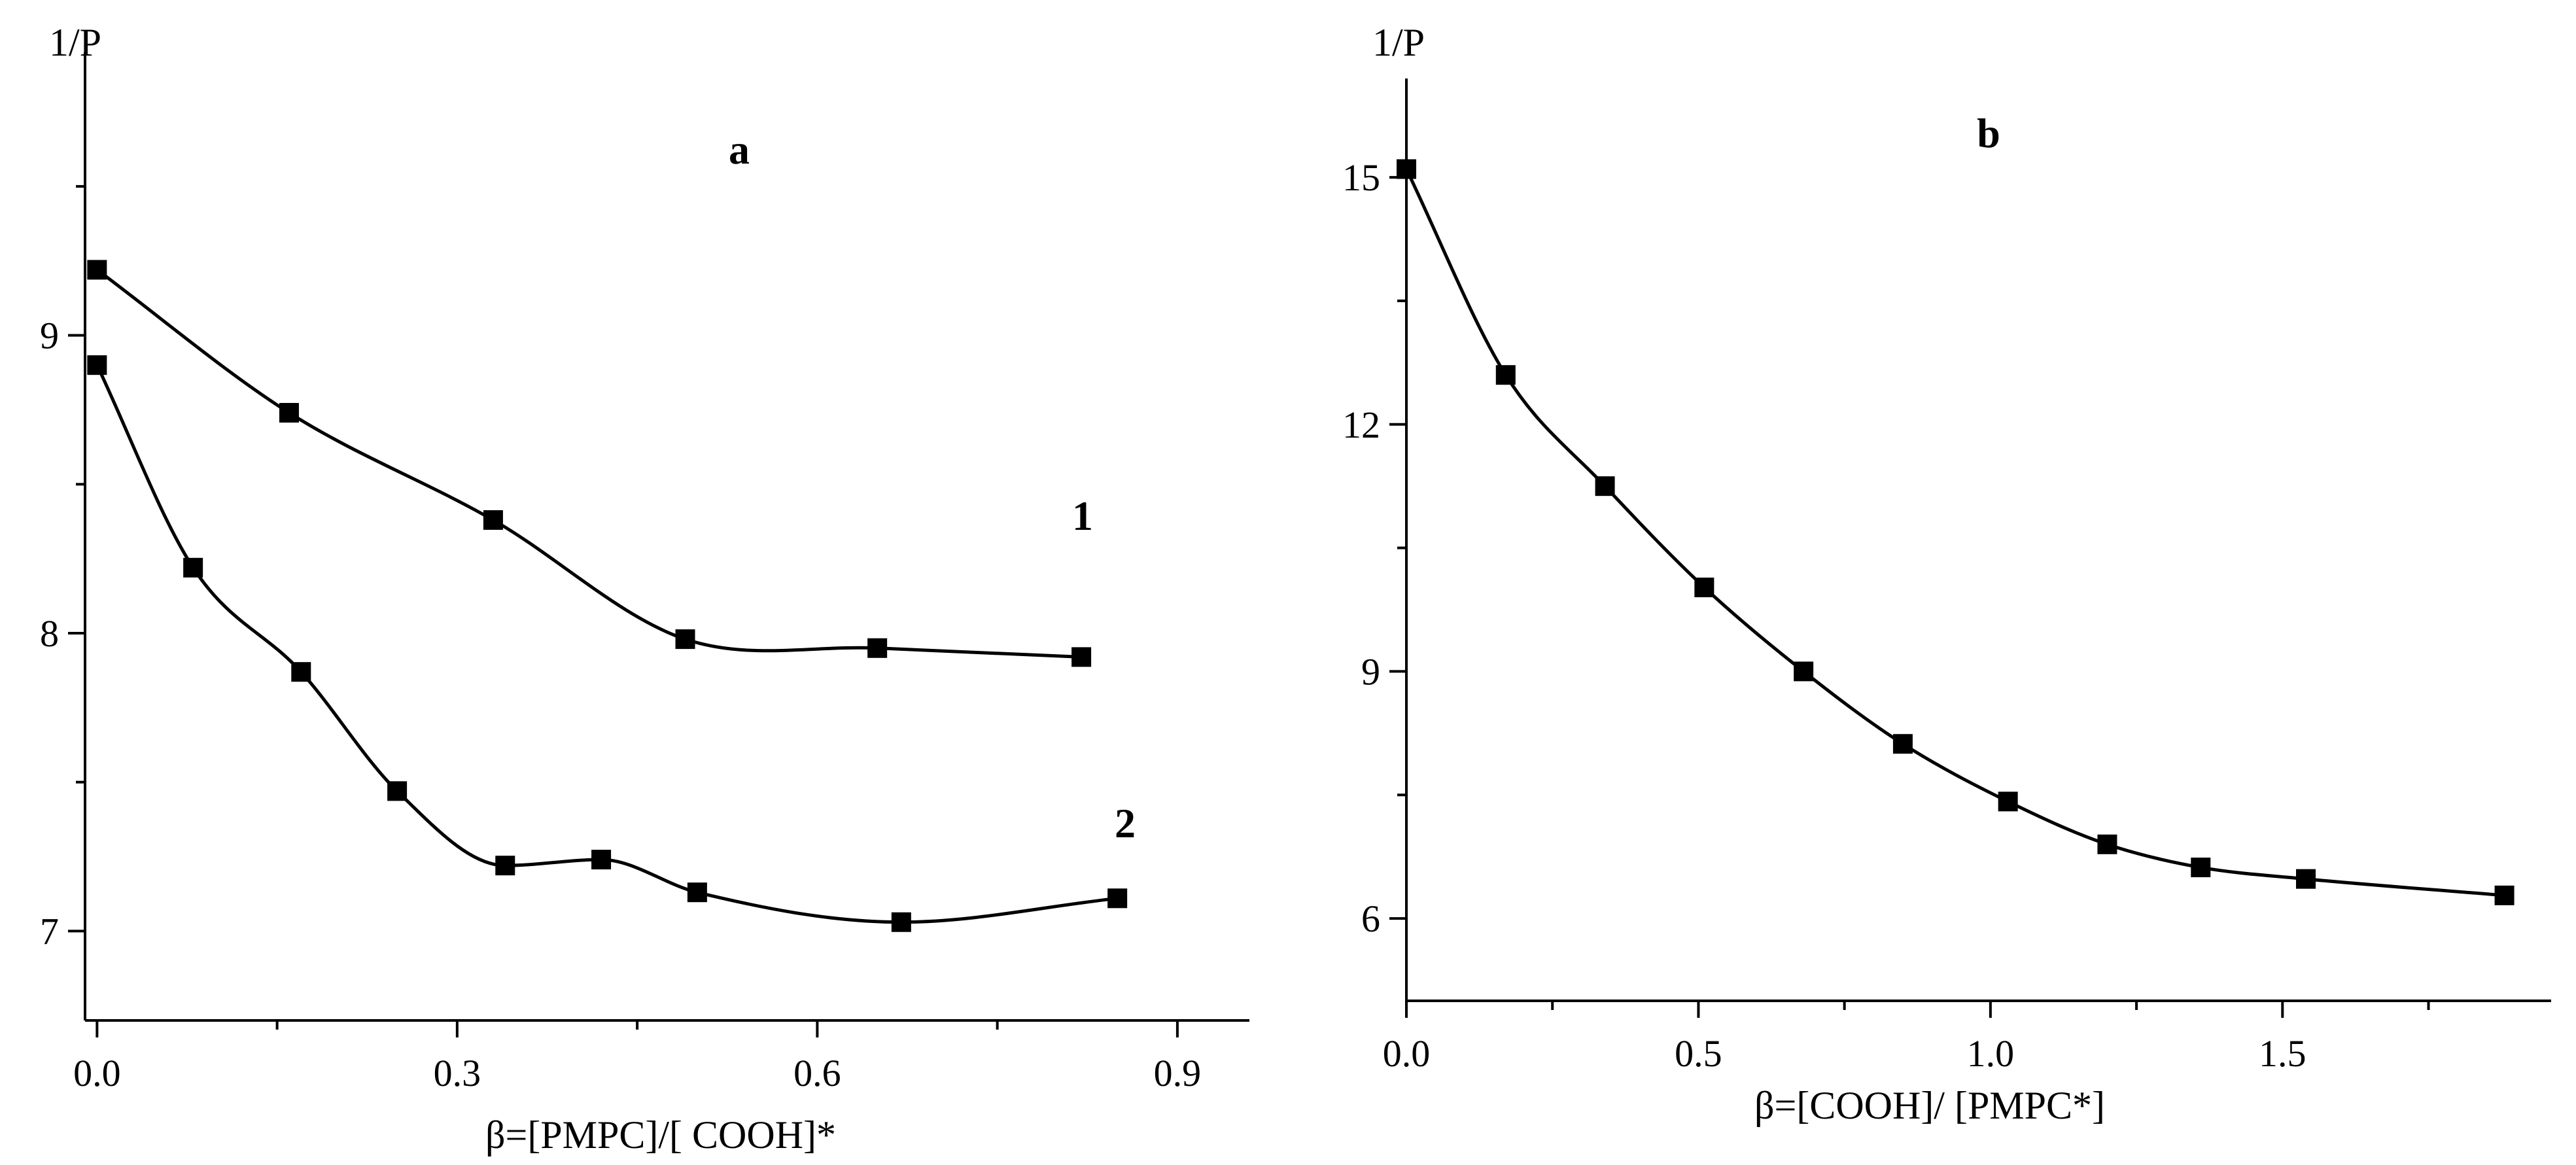  What do you see at coordinates (1361, 178) in the screenshot?
I see `panel-b-y-tick-label: 15` at bounding box center [1361, 178].